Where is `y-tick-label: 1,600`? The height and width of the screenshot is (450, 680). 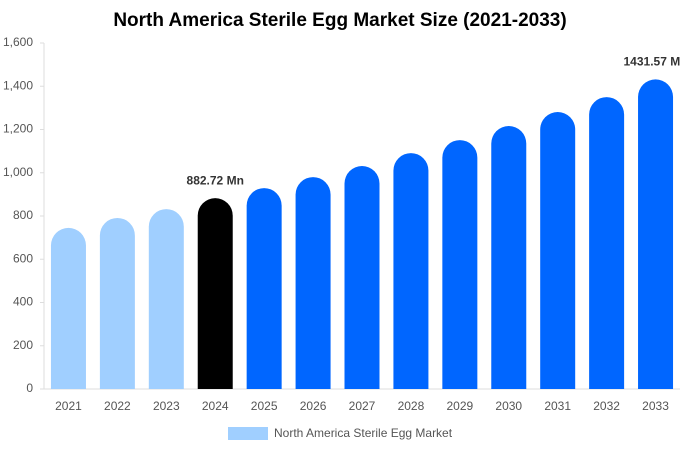 y-tick-label: 1,600 is located at coordinates (18, 42).